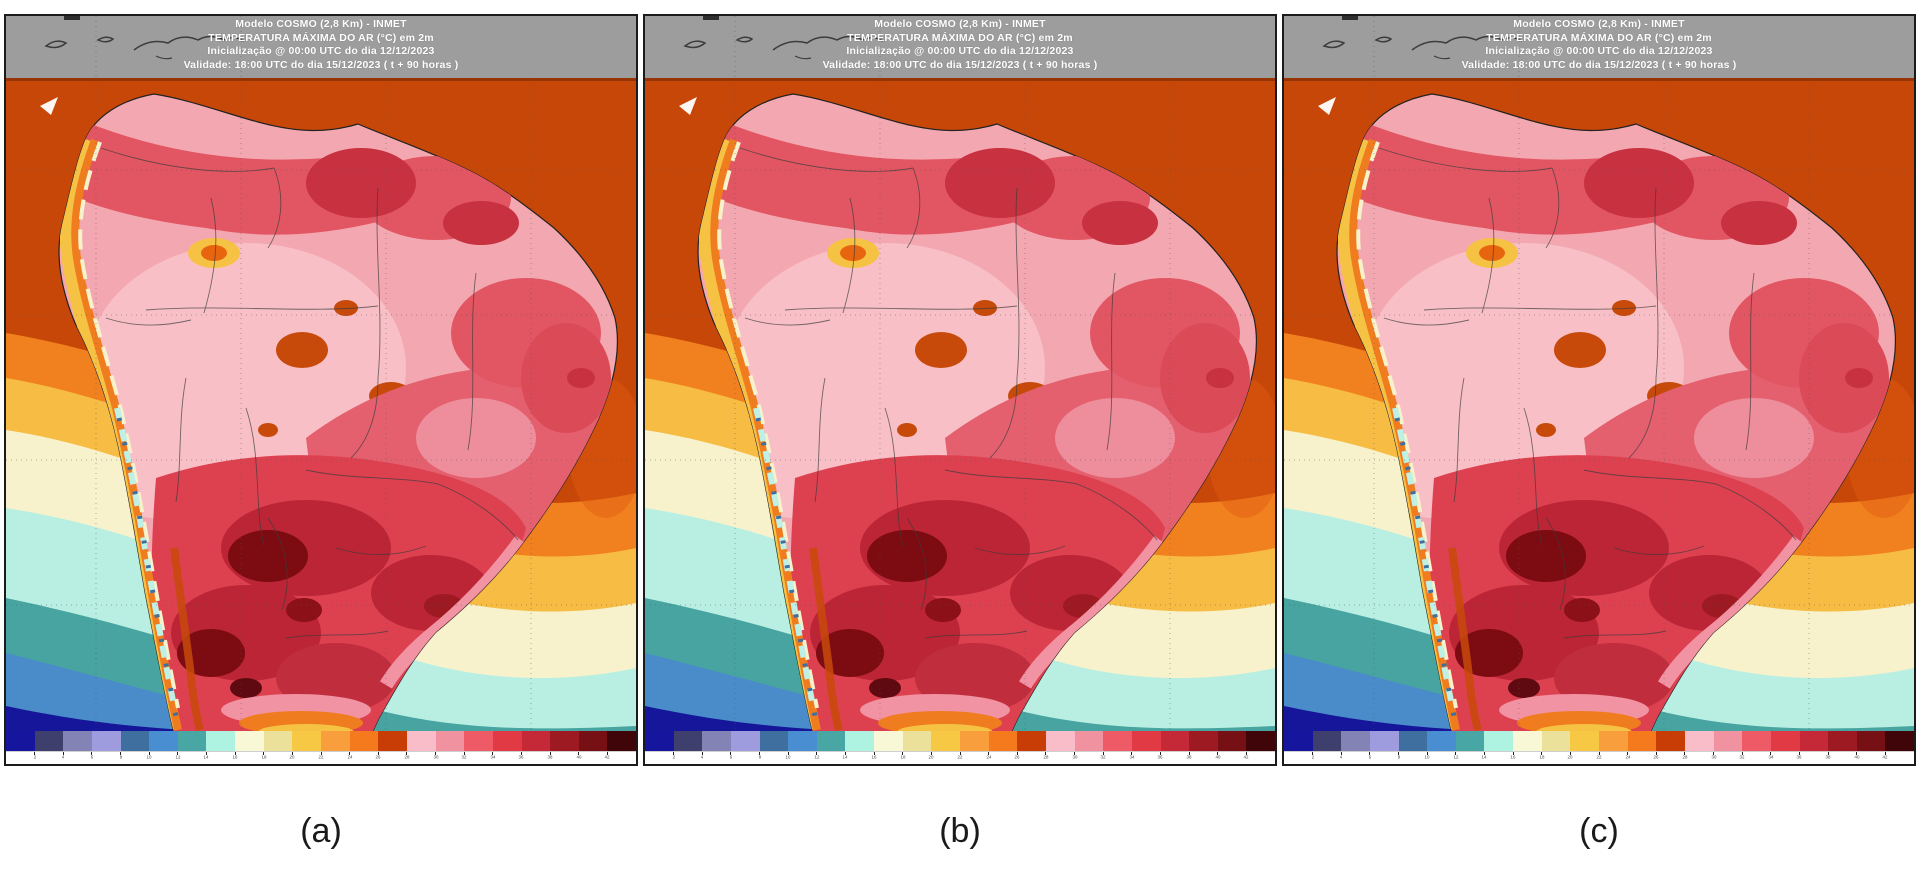 The height and width of the screenshot is (890, 1920). Describe the element at coordinates (788, 757) in the screenshot. I see `colorbar-tick: 10` at that location.